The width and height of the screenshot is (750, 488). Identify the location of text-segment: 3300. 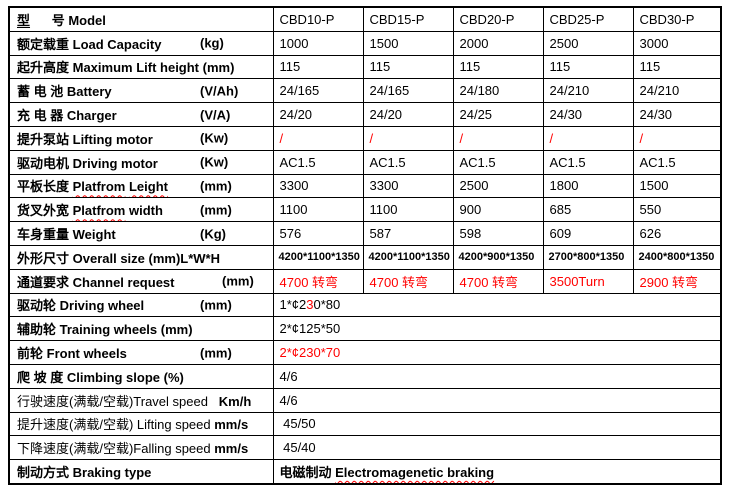
(384, 186).